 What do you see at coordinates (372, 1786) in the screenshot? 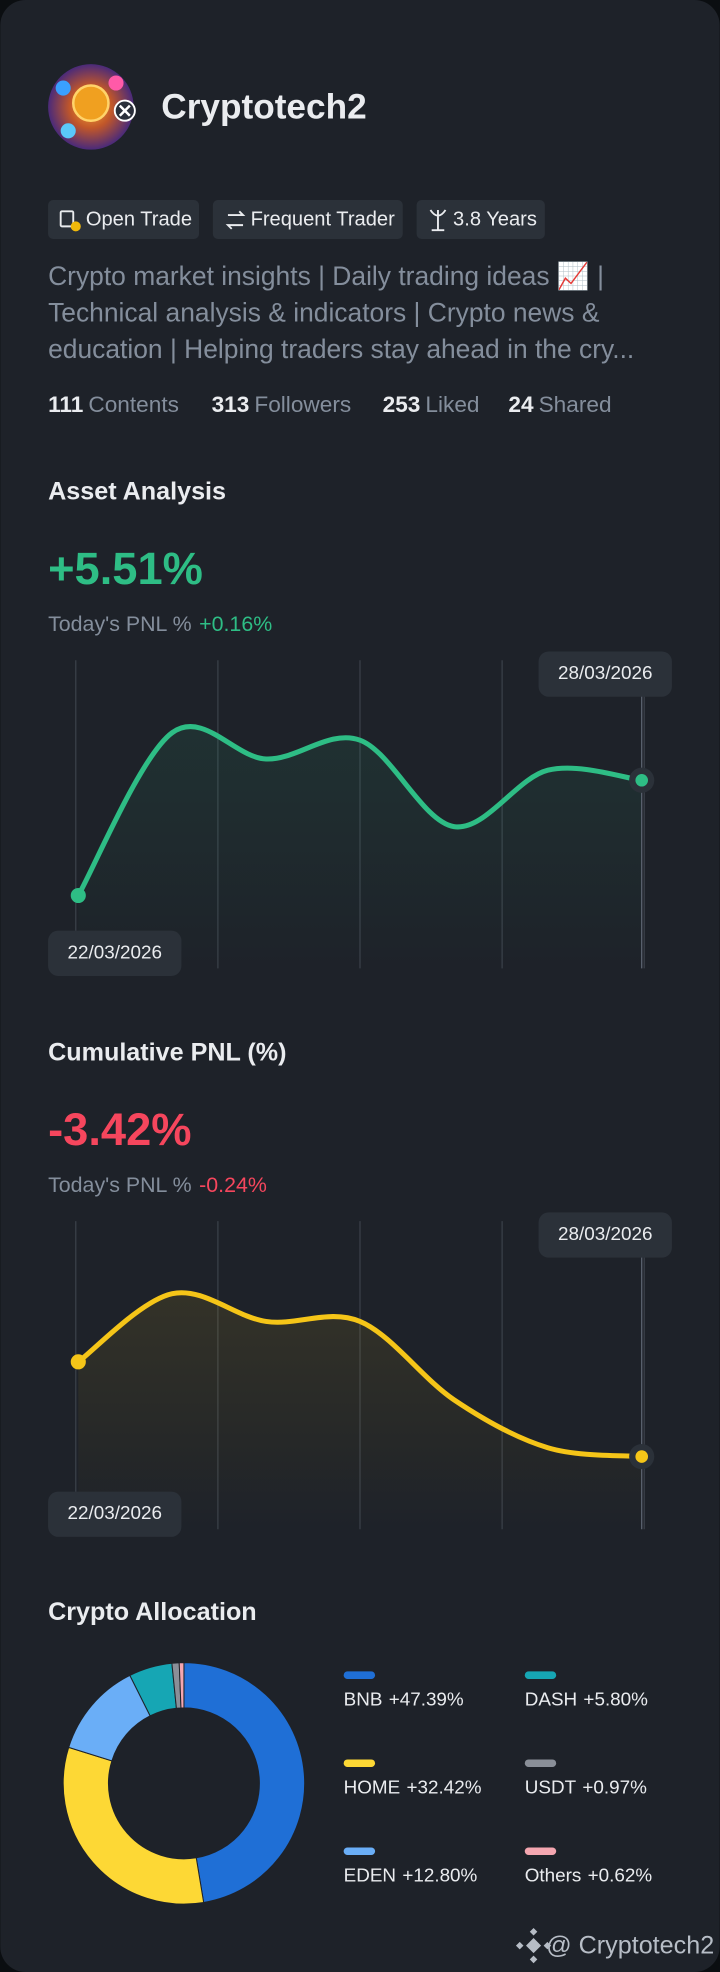
I see `legend-name: HOME` at bounding box center [372, 1786].